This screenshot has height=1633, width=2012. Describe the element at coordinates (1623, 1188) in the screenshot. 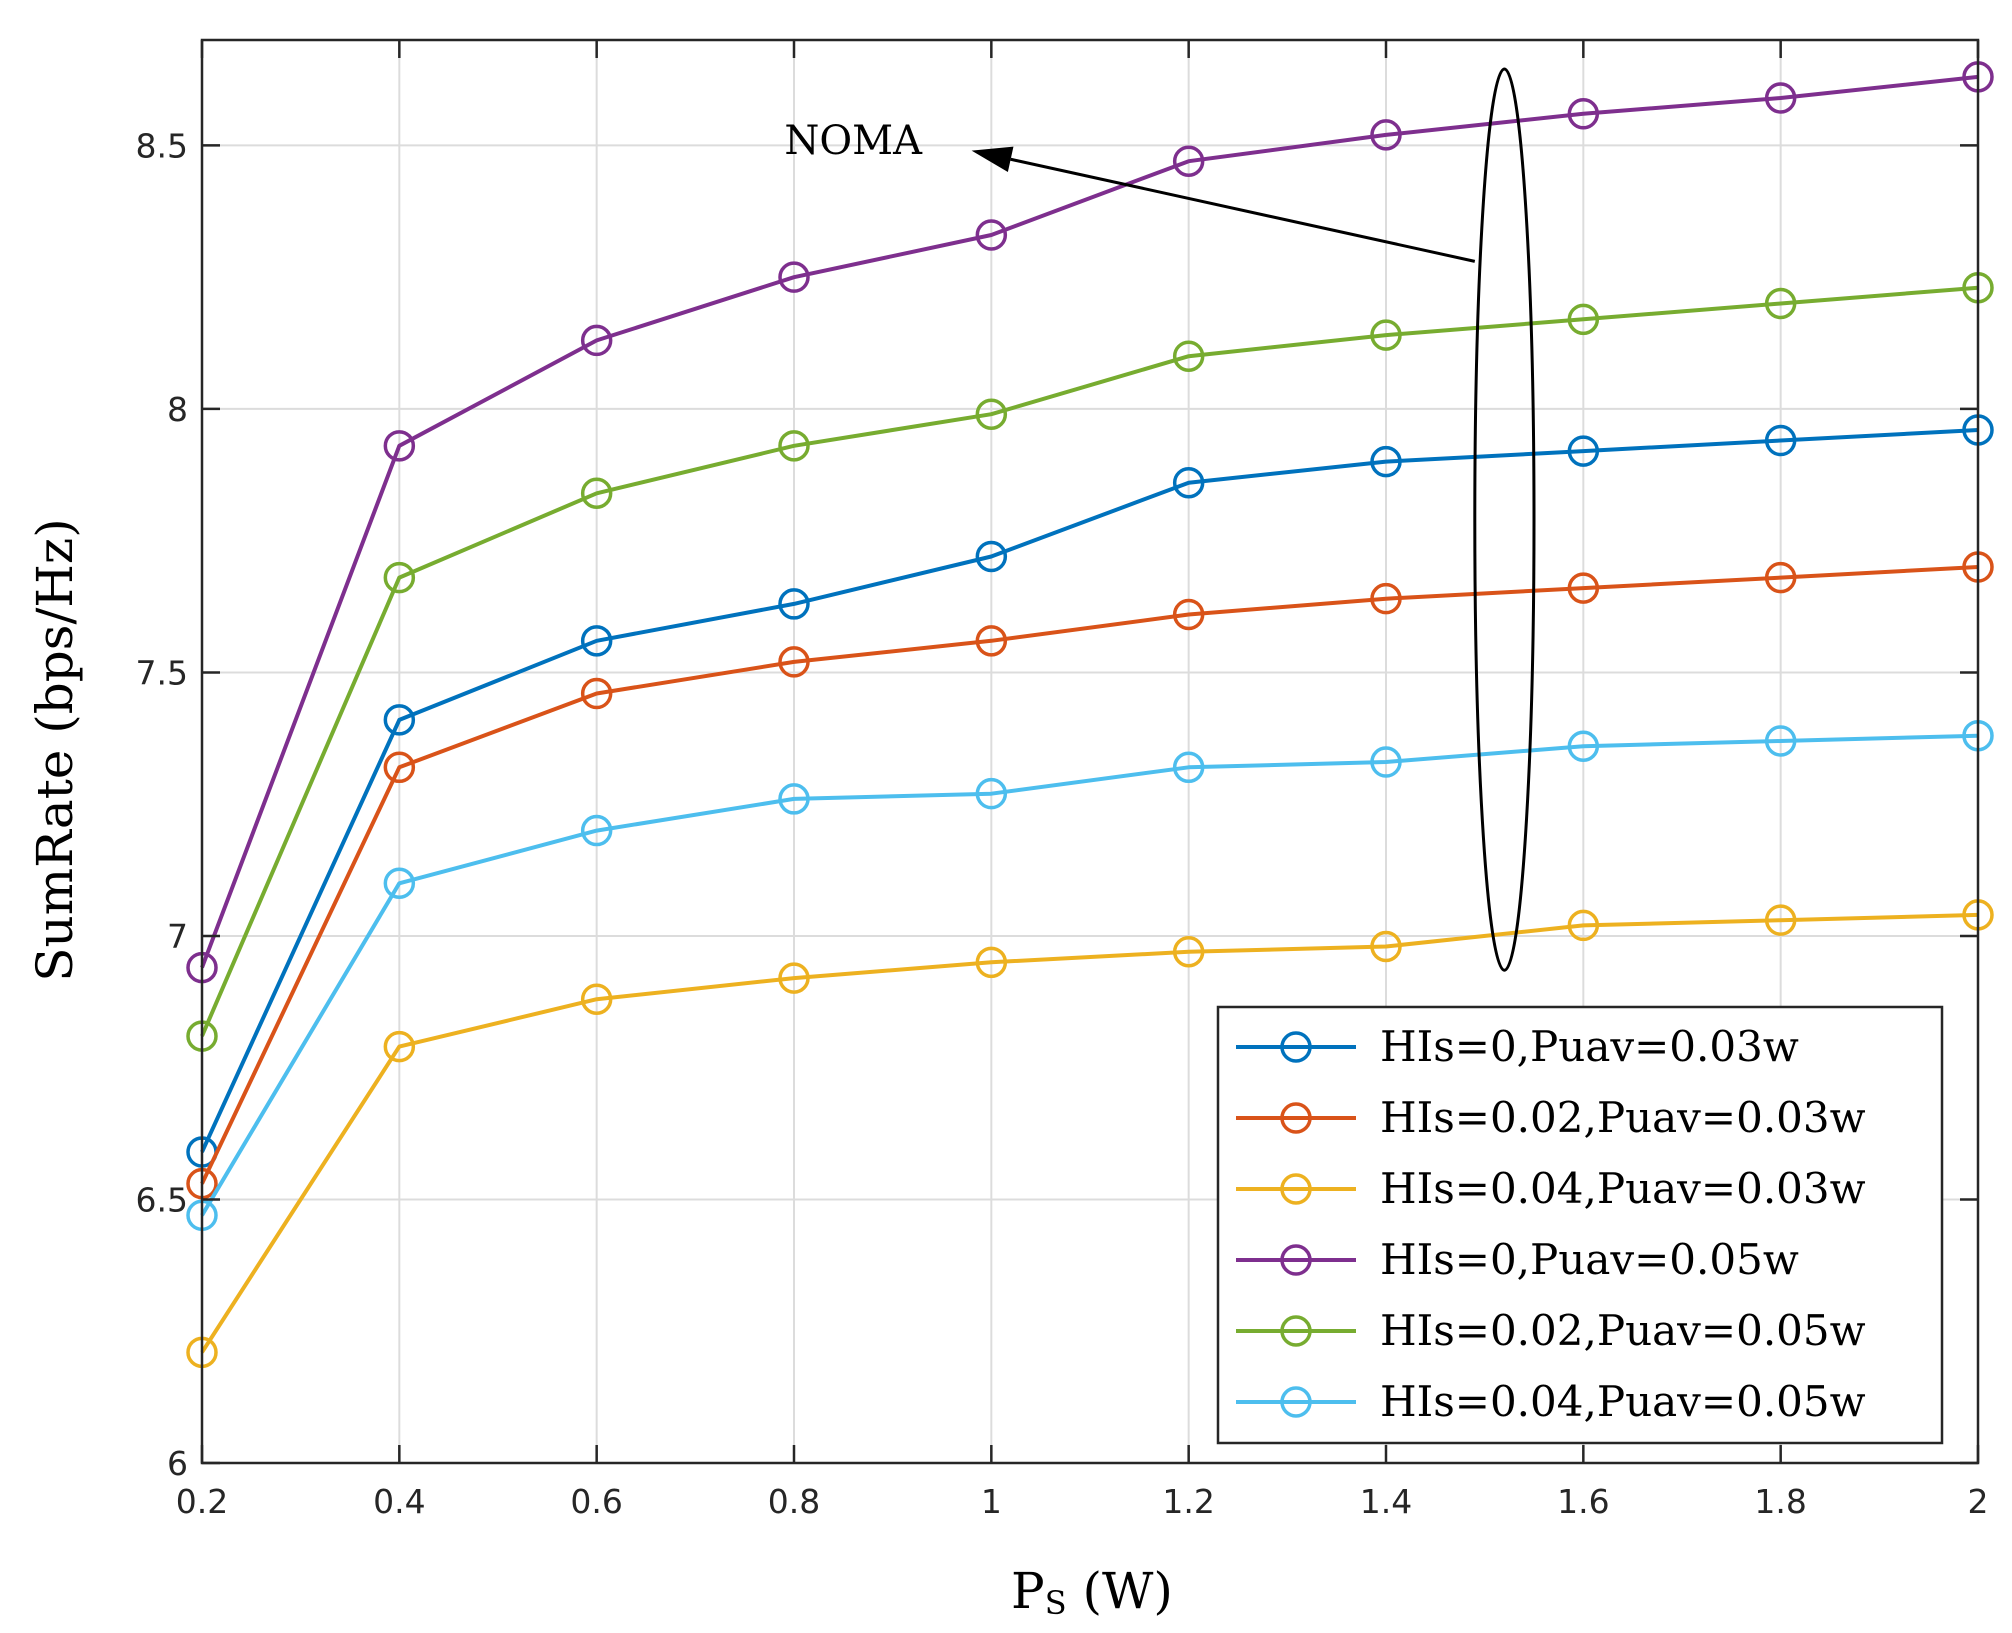

I see `legend-label: HIs=0.04,Puav=0.03w` at that location.